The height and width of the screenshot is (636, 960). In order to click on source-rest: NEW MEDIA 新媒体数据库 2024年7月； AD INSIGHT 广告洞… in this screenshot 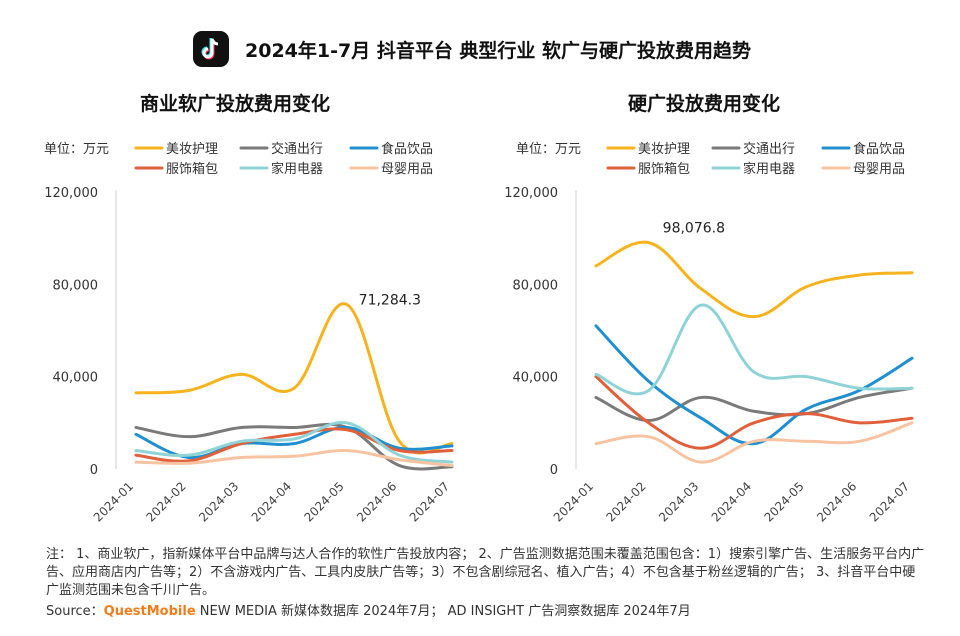, I will do `click(443, 611)`.